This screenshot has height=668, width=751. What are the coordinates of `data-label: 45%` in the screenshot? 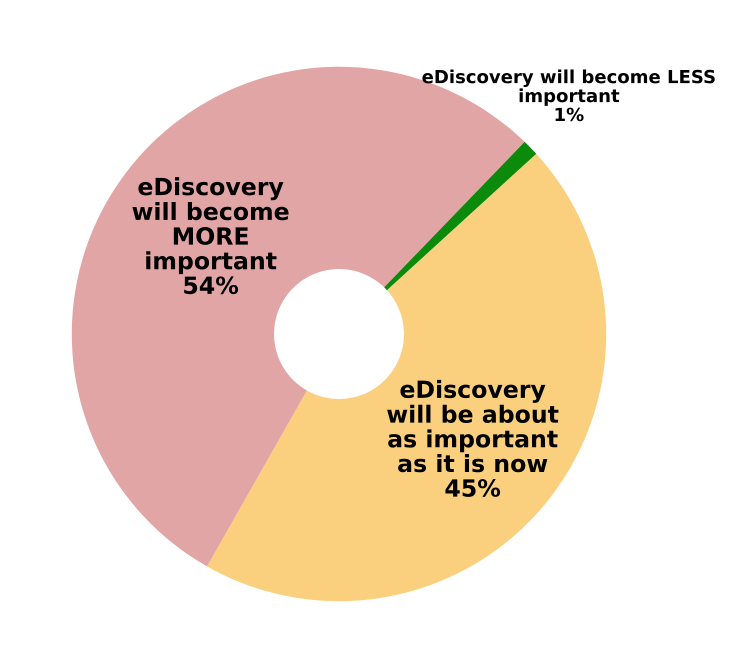 It's located at (472, 488).